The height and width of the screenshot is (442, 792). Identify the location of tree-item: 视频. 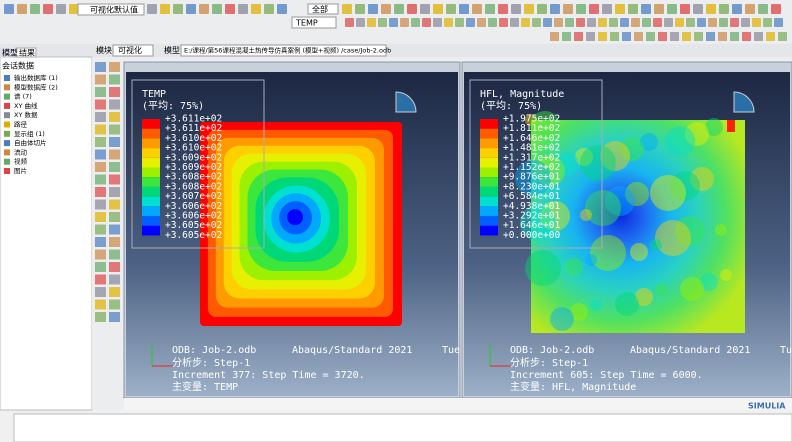
(21, 161).